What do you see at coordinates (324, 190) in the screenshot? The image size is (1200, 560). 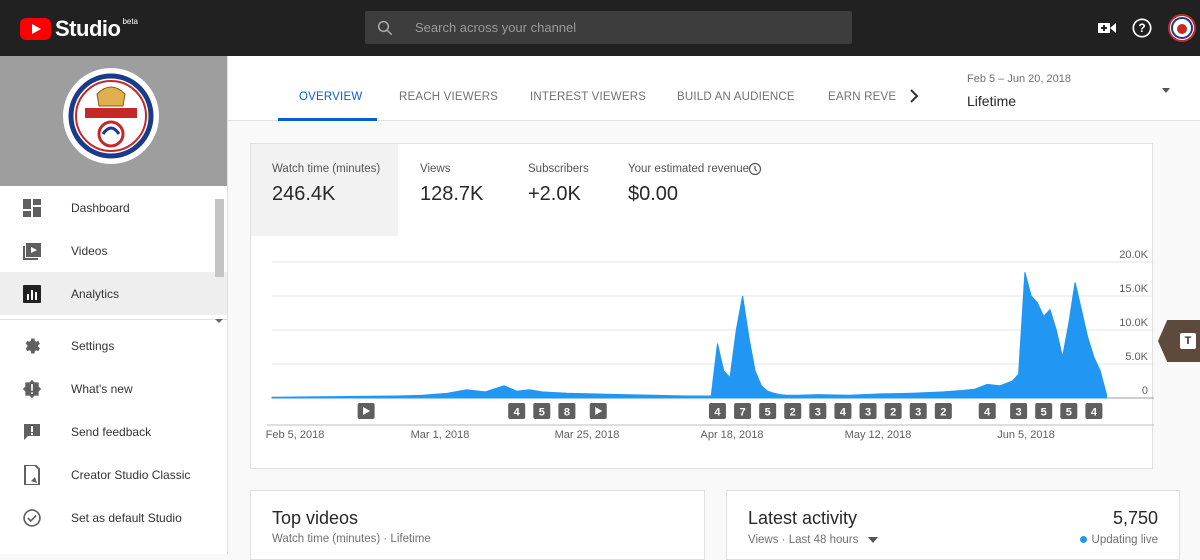 I see `metric-watch-time: Watch time (minutes) 246.4K` at bounding box center [324, 190].